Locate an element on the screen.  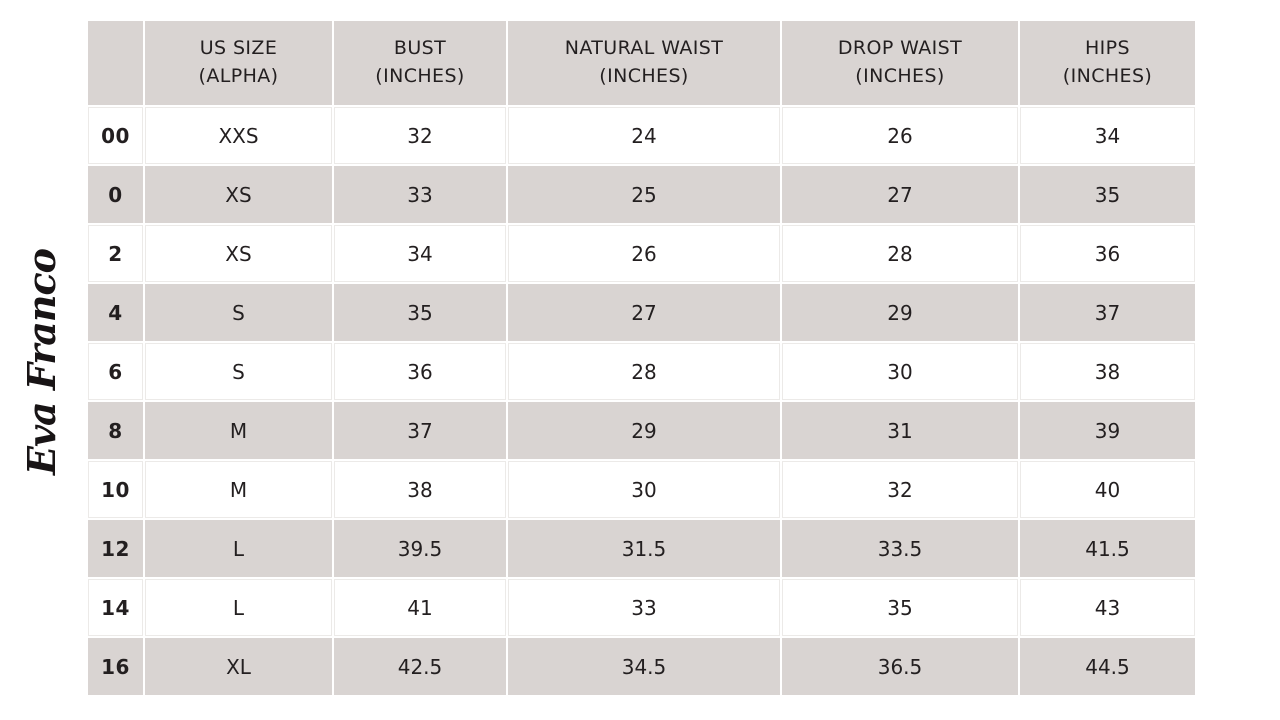
row-size-label: 0 is located at coordinates (115, 194).